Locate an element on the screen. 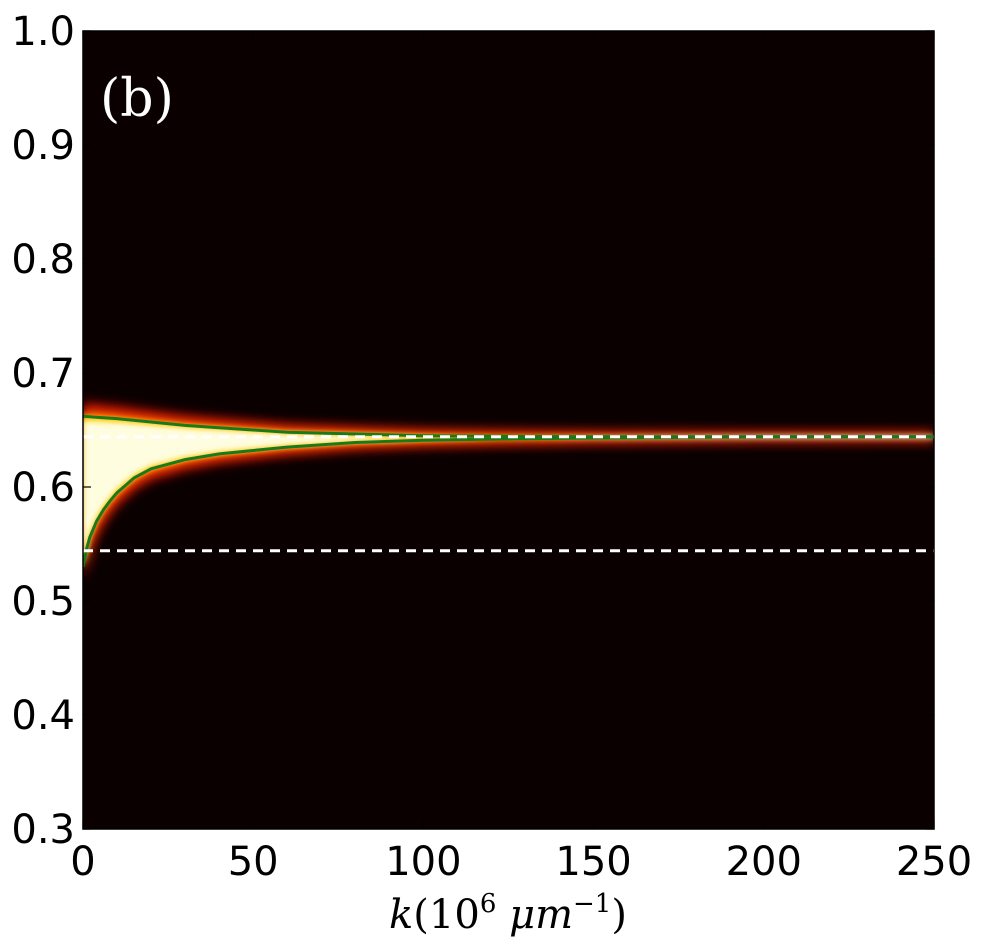 This screenshot has width=984, height=946. y-tick-label: 0.9 is located at coordinates (43, 146).